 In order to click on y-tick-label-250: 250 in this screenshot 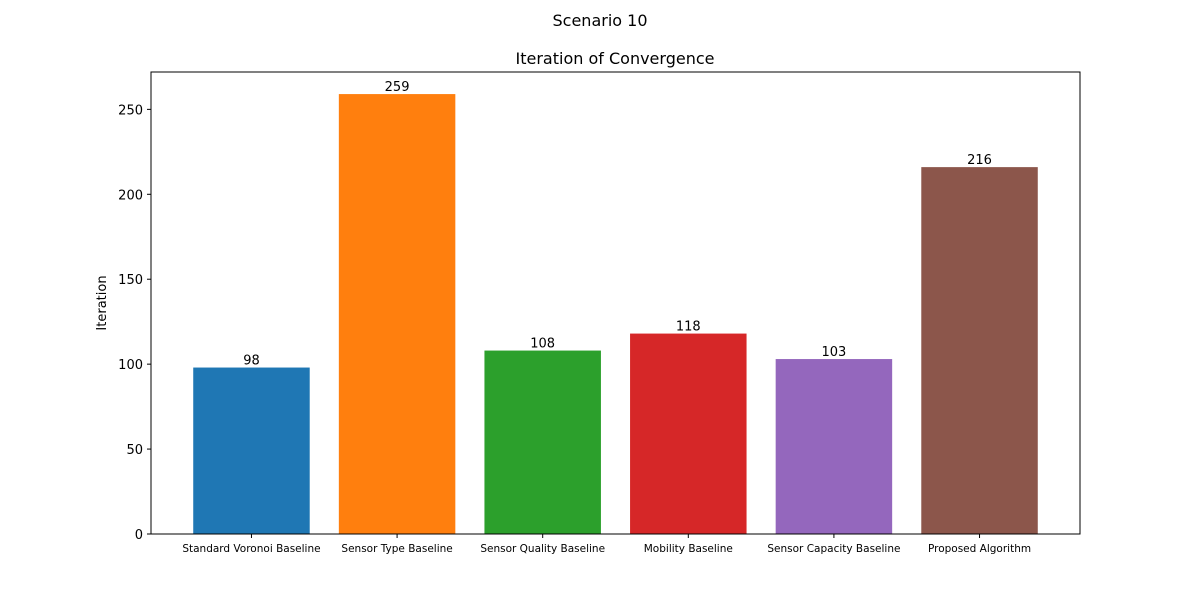, I will do `click(130, 110)`.